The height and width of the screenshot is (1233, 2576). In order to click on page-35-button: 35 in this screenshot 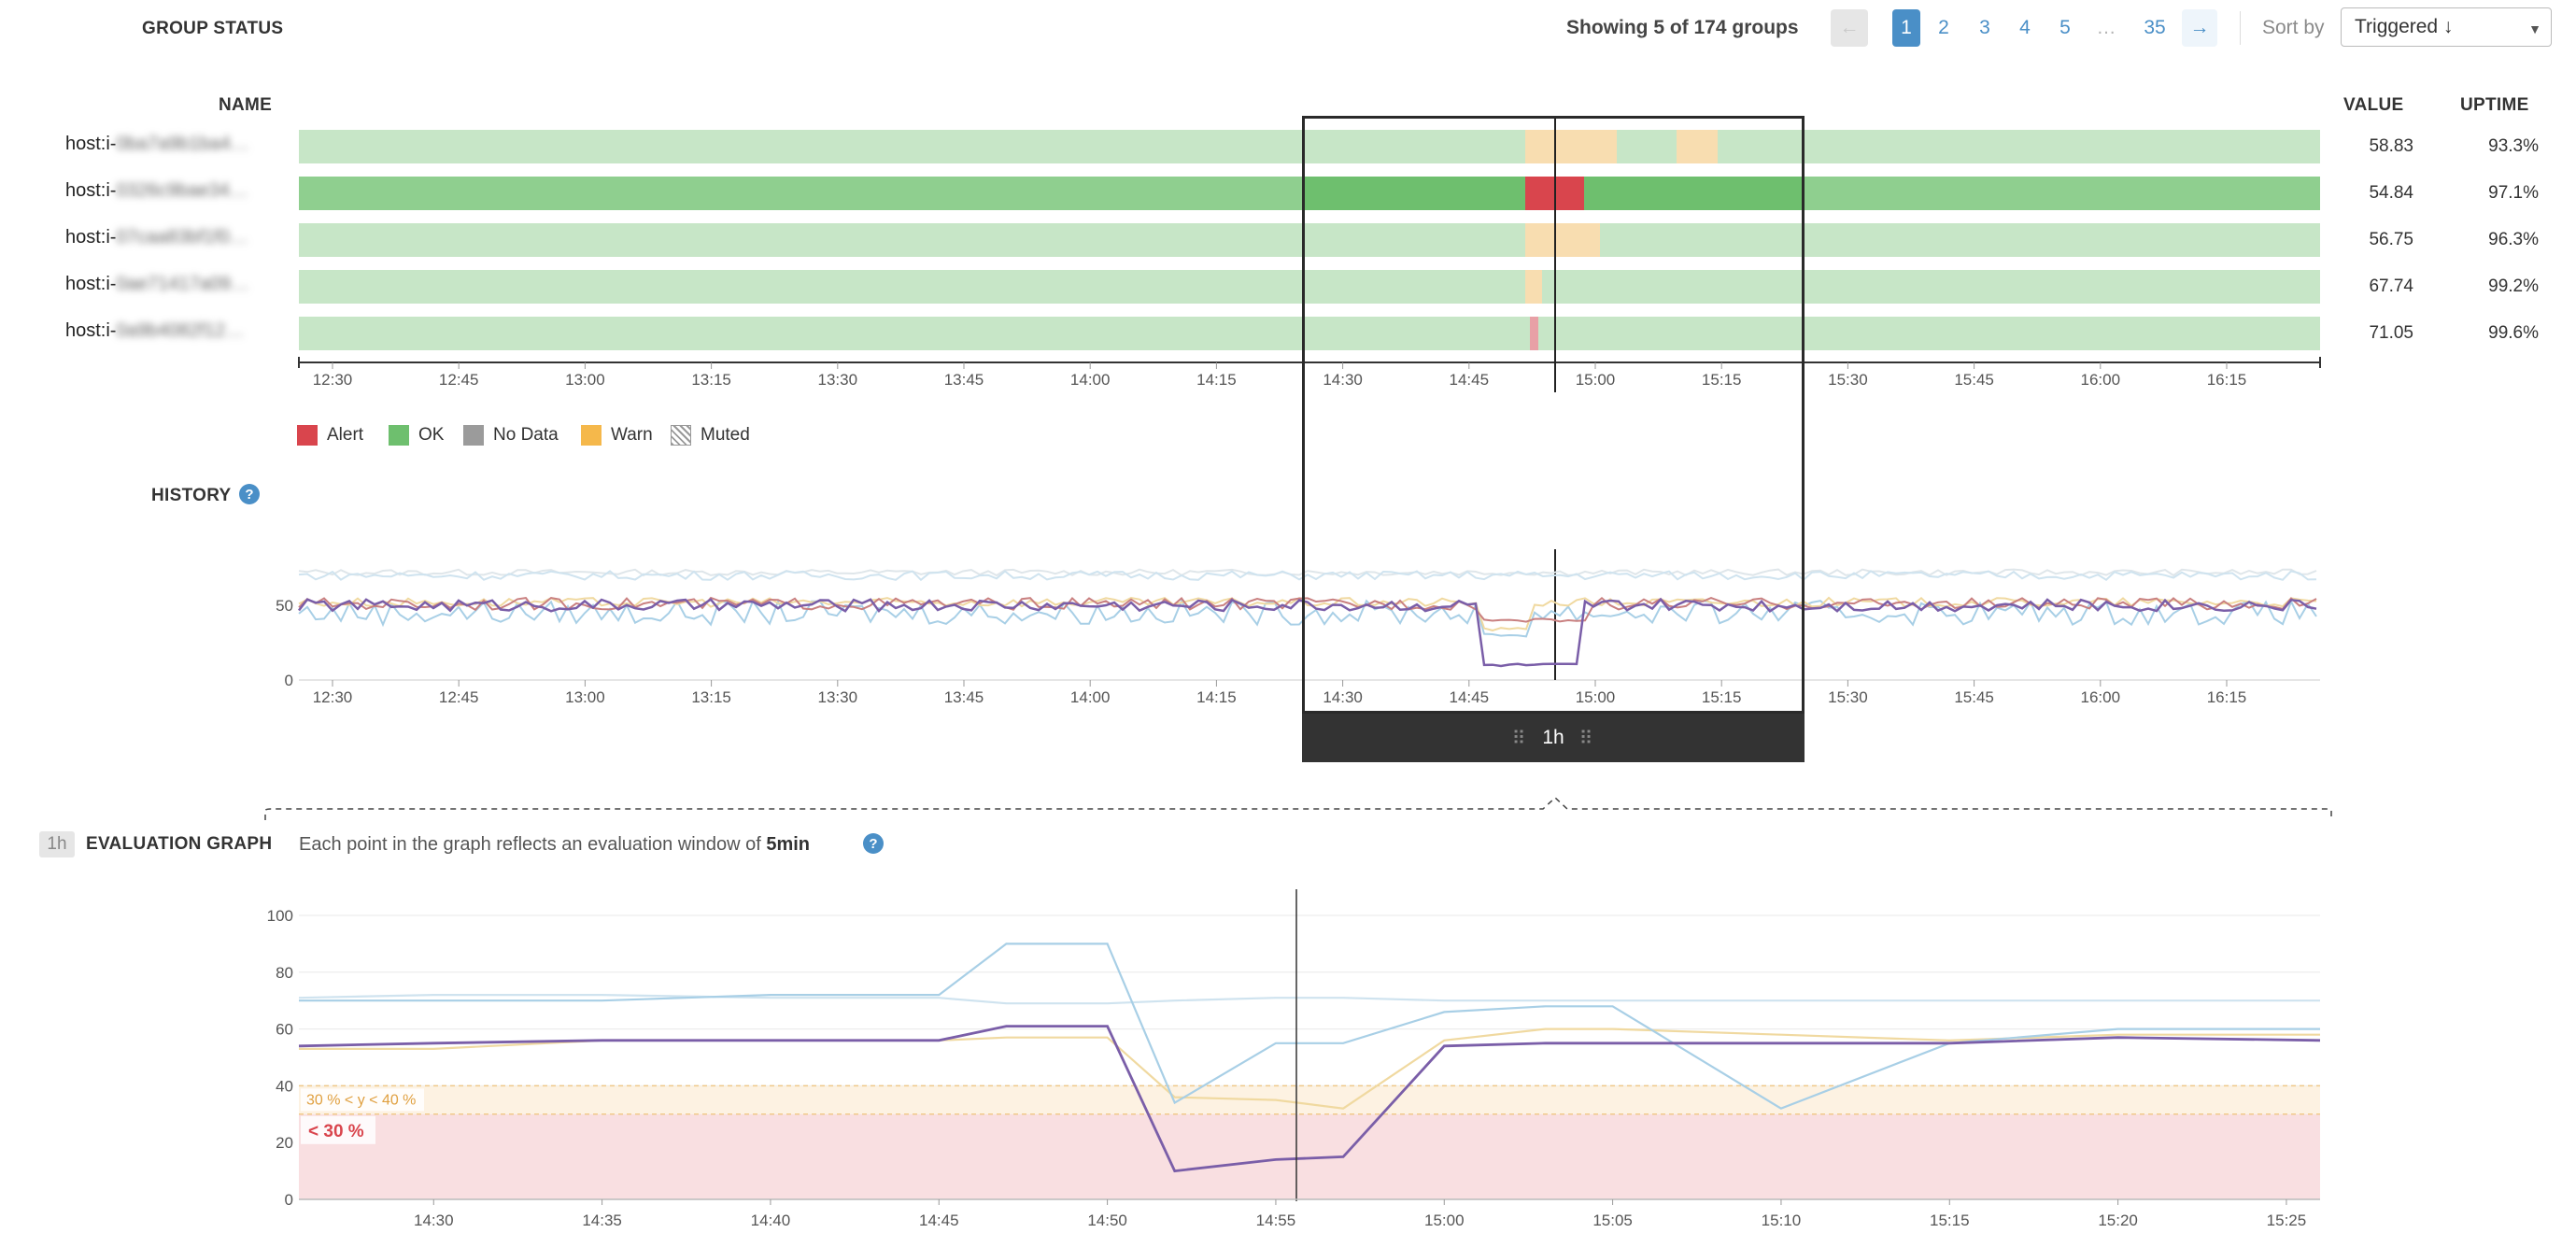, I will do `click(2155, 27)`.